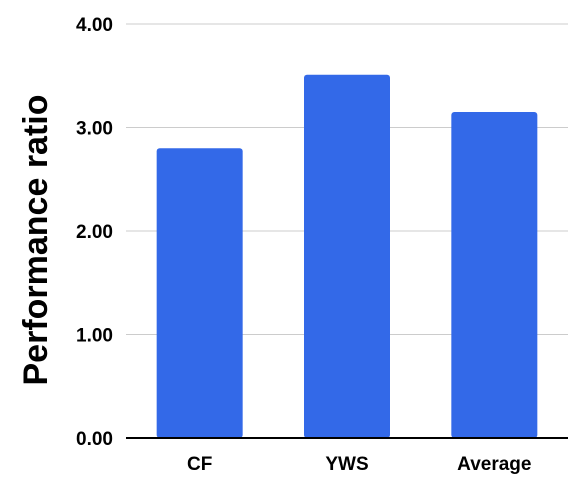 Image resolution: width=580 pixels, height=482 pixels. Describe the element at coordinates (94, 25) in the screenshot. I see `y-tick-label: 4.00` at that location.